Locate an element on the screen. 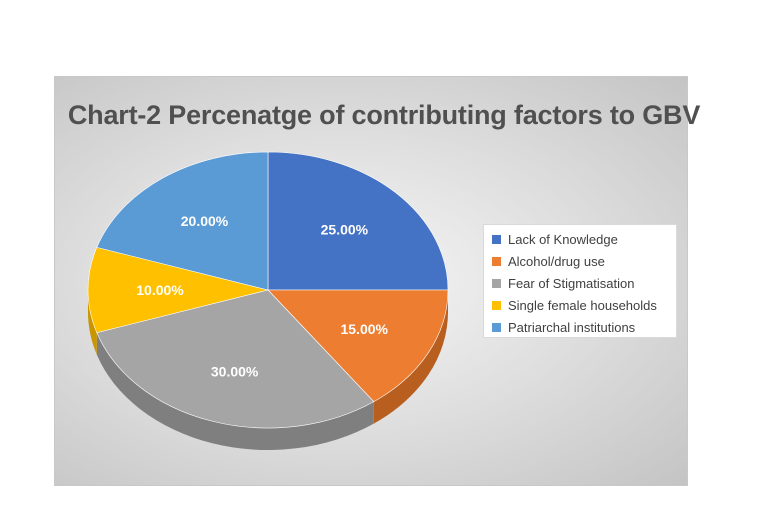 The image size is (768, 522). data-label-single-female-households: 10.00% is located at coordinates (160, 290).